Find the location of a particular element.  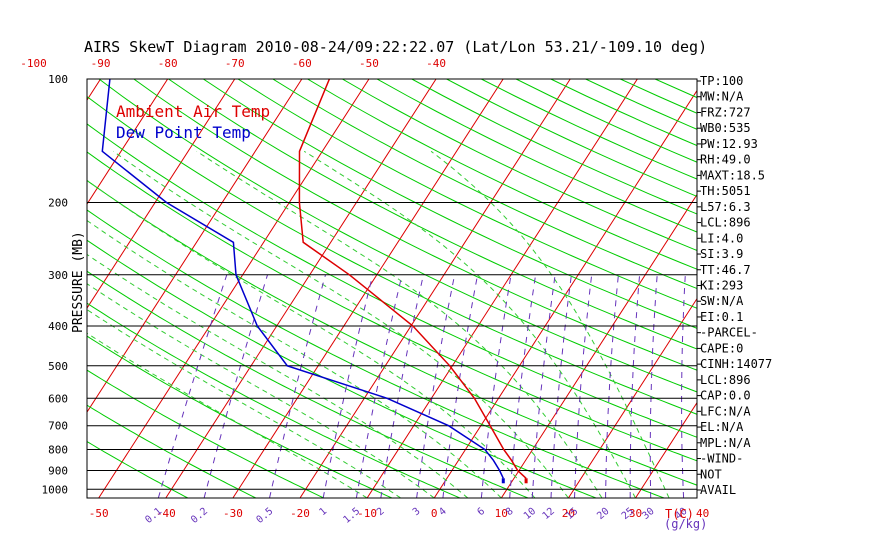

mixing-ratio-tick-label: 4 is located at coordinates (443, 512).